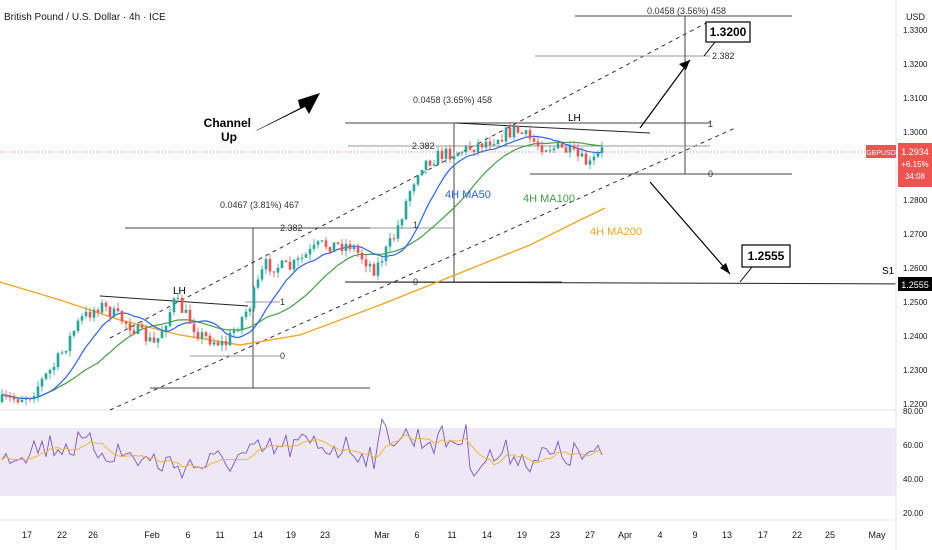 This screenshot has height=550, width=932. What do you see at coordinates (916, 17) in the screenshot?
I see `currency-label: USD` at bounding box center [916, 17].